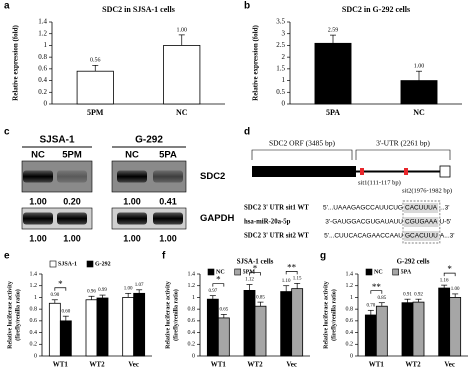 The width and height of the screenshot is (474, 382). I want to click on seed-highlight, so click(421, 236).